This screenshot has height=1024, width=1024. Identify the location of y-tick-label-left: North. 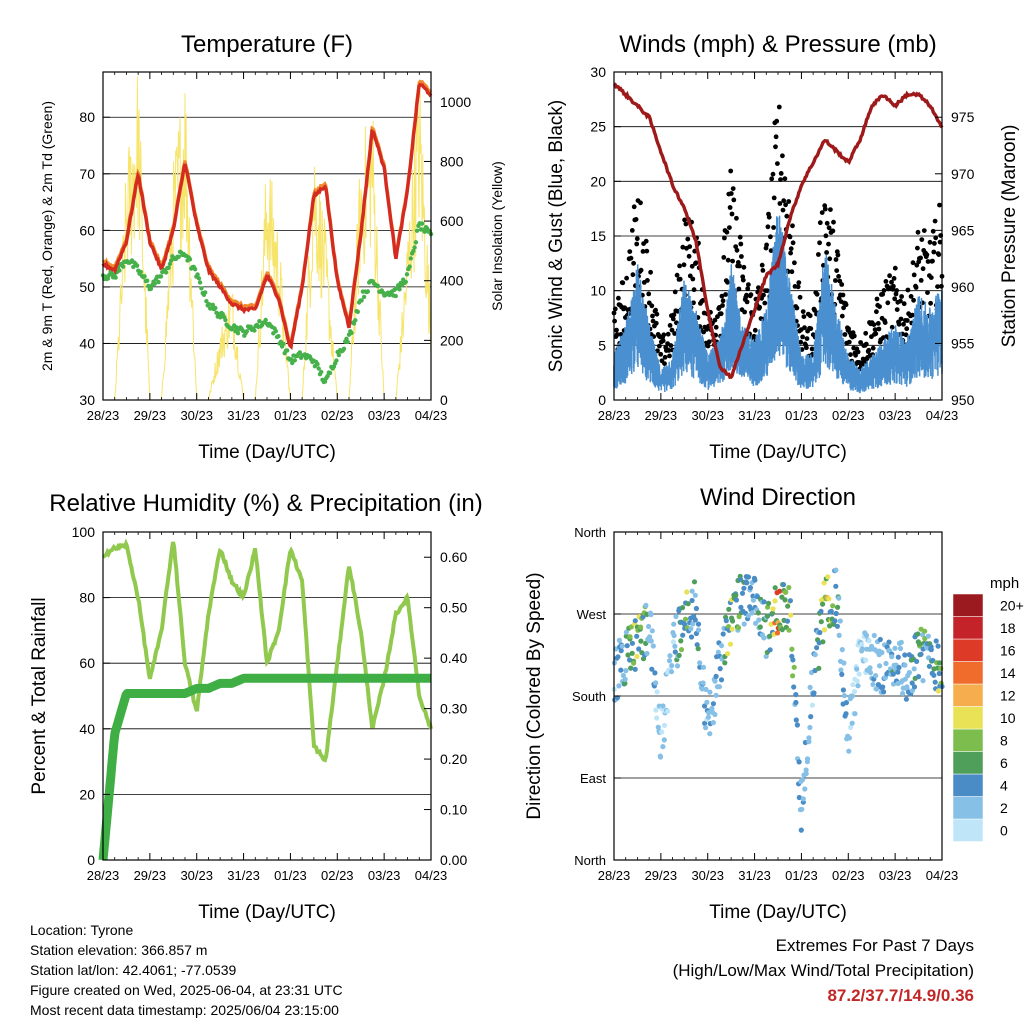
(590, 532).